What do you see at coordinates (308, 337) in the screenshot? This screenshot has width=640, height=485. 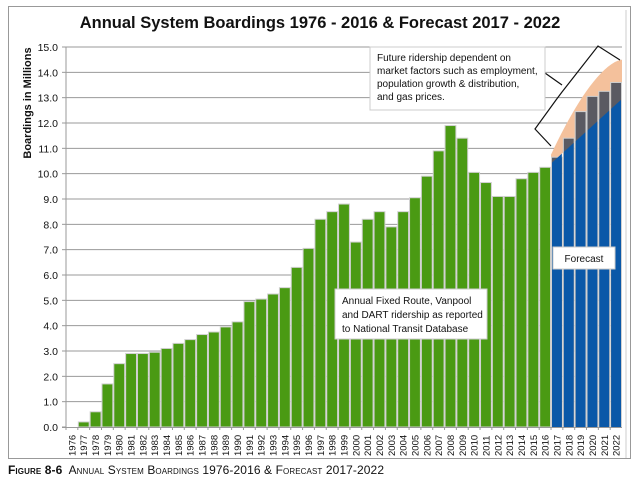 I see `bar-1996` at bounding box center [308, 337].